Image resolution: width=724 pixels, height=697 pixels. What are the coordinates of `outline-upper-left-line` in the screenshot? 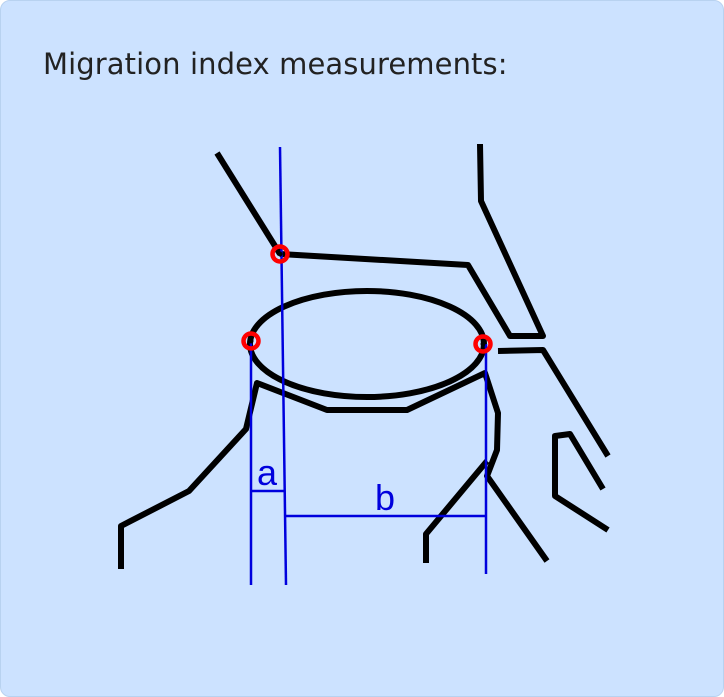 It's located at (248, 203).